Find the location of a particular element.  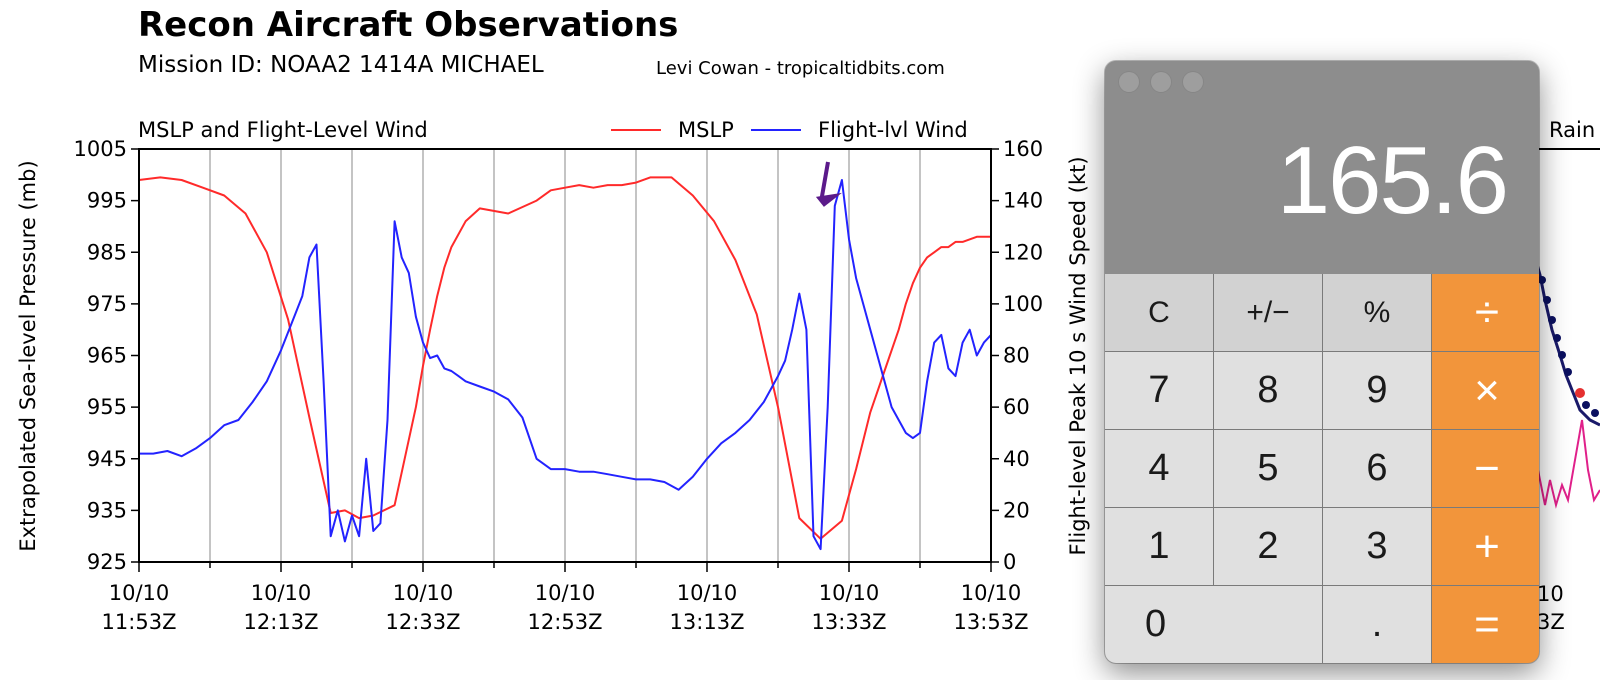

key-multiply: × is located at coordinates (1485, 390).